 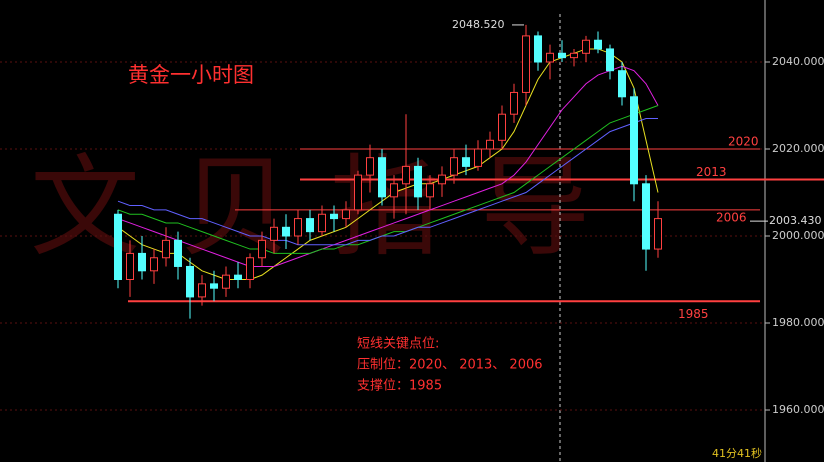 What do you see at coordinates (743, 141) in the screenshot?
I see `level-label: 2020` at bounding box center [743, 141].